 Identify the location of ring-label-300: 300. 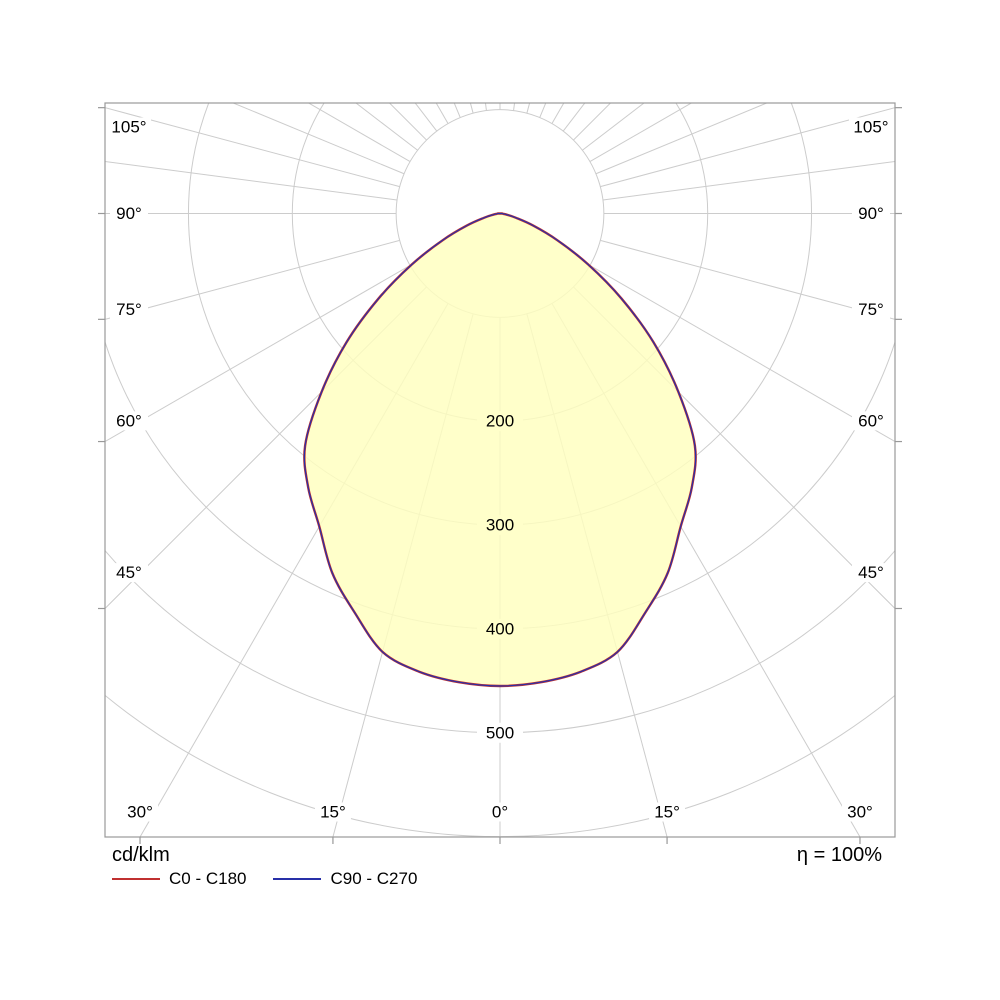
(500, 525).